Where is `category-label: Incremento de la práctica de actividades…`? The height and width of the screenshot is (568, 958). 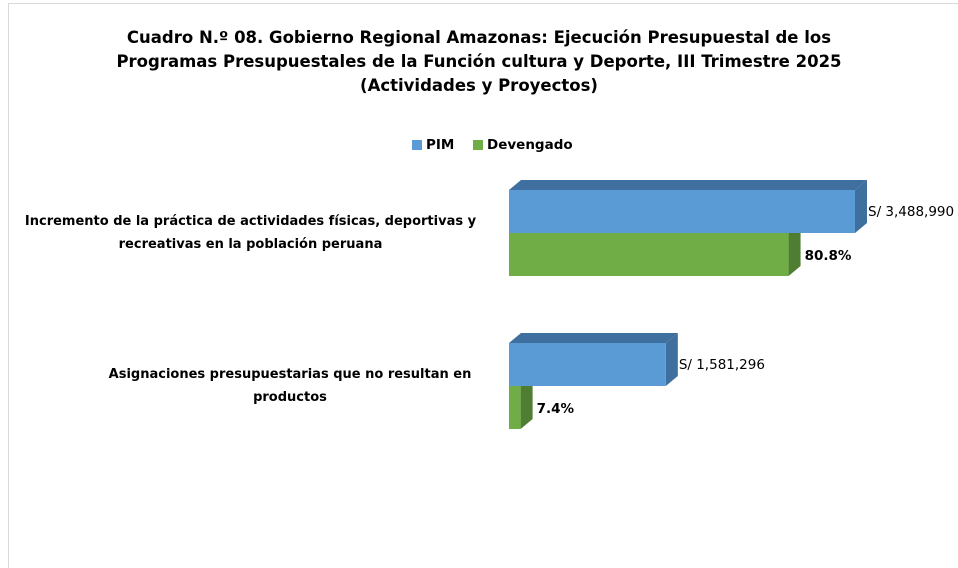
category-label: Incremento de la práctica de actividades… is located at coordinates (250, 233).